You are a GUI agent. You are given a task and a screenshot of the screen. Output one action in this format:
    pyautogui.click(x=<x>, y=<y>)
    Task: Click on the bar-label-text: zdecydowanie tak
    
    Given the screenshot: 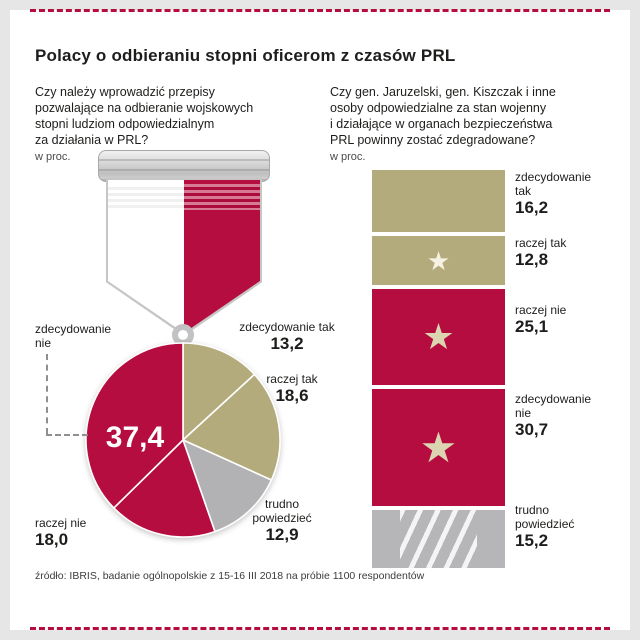 What is the action you would take?
    pyautogui.click(x=553, y=184)
    